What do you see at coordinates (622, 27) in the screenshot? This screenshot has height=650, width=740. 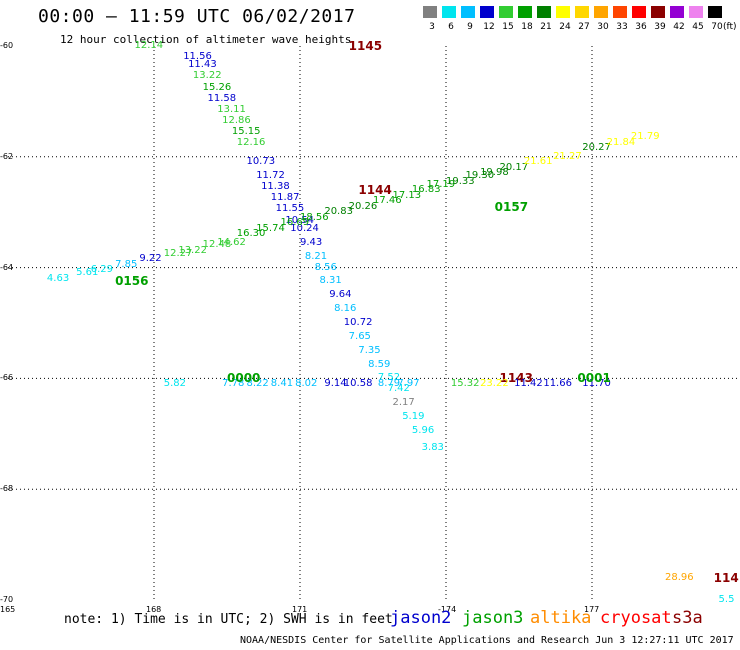 I see `legend-value: 33` at bounding box center [622, 27].